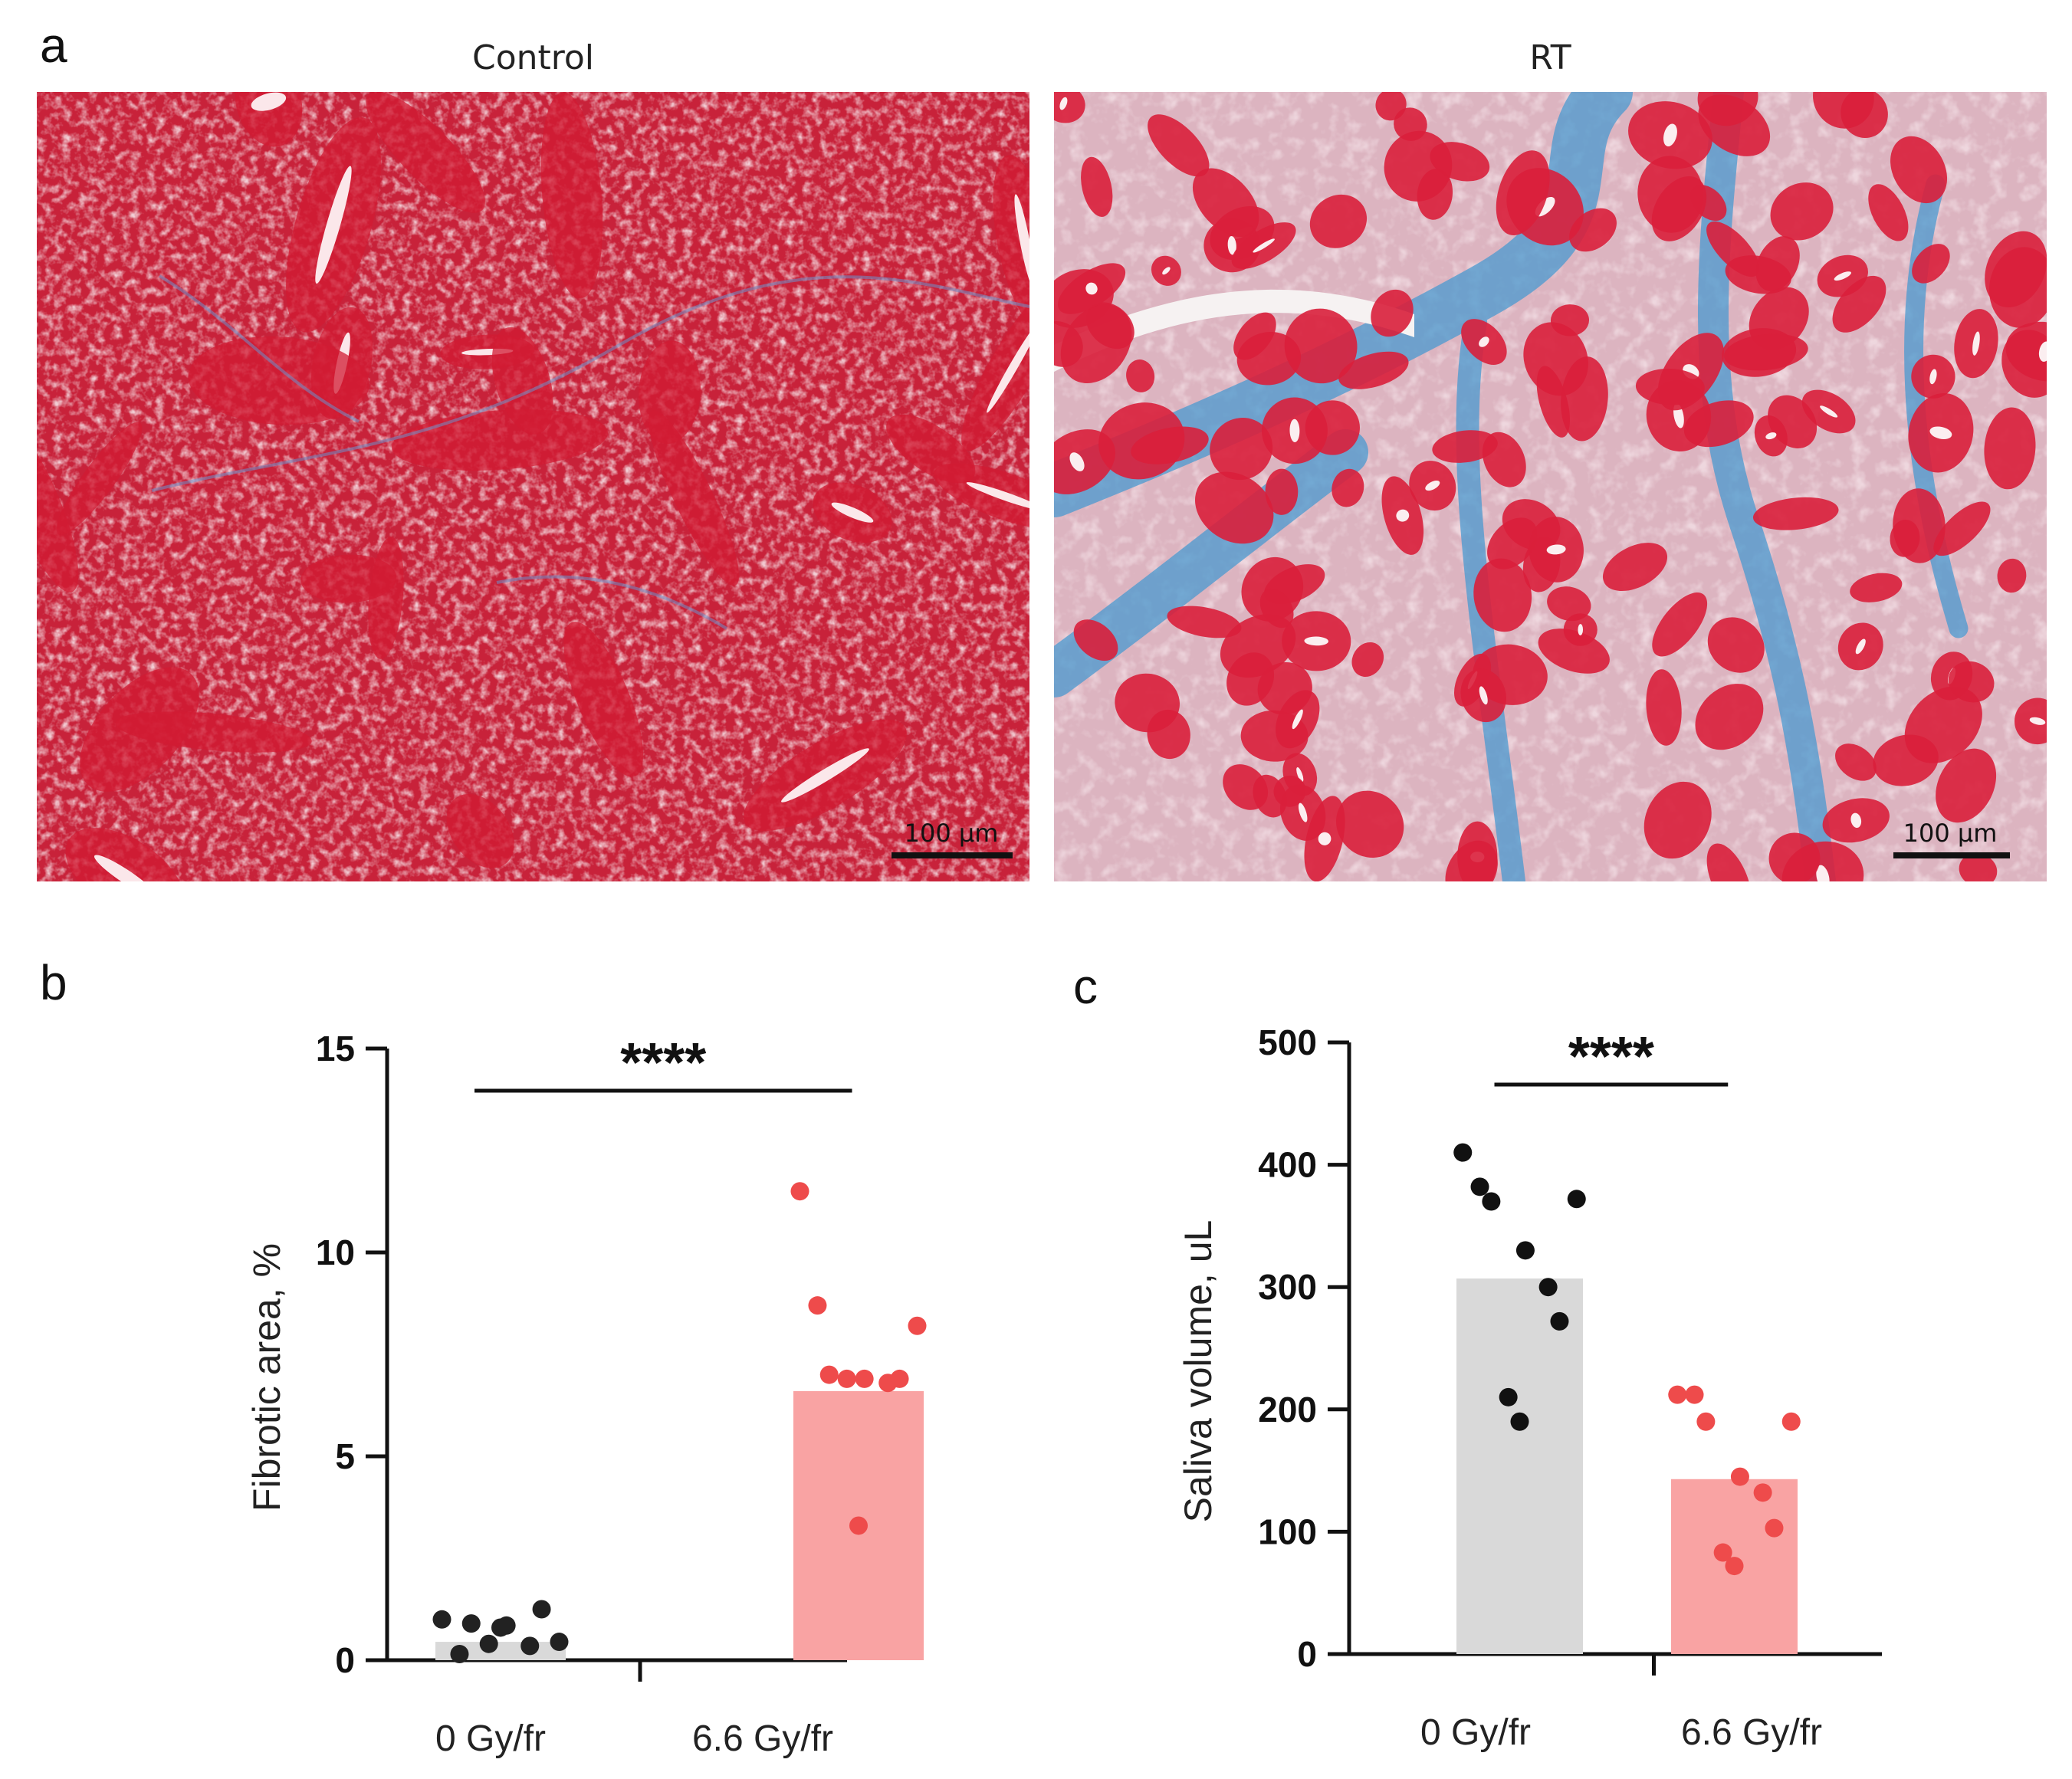 The image size is (2072, 1779). Describe the element at coordinates (345, 1456) in the screenshot. I see `y-tick-label: 5` at that location.